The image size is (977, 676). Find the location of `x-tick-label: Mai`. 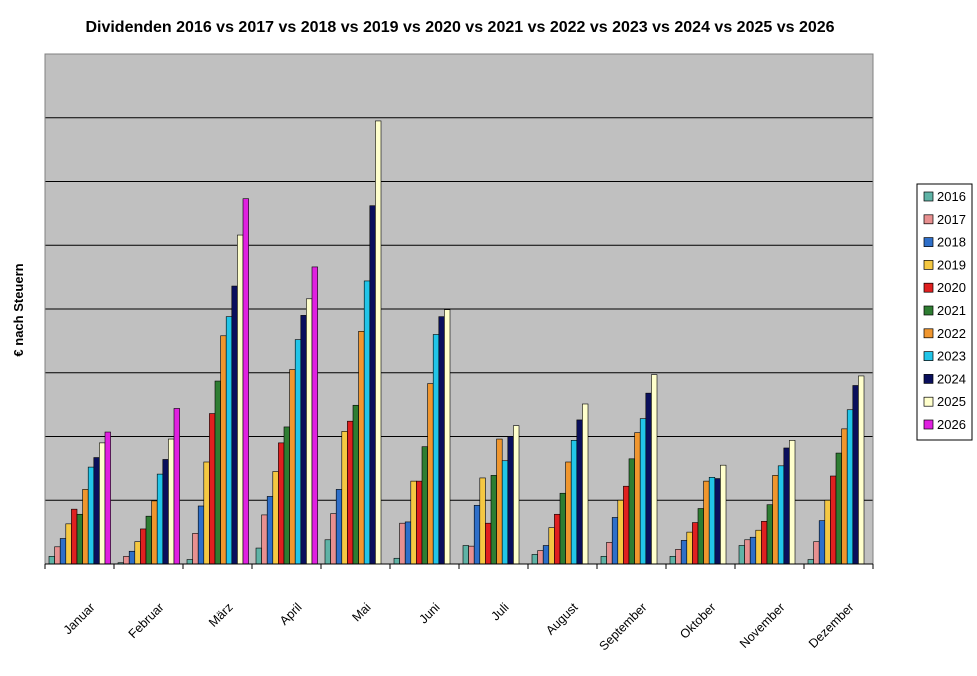

x-tick-label: Mai is located at coordinates (361, 612).